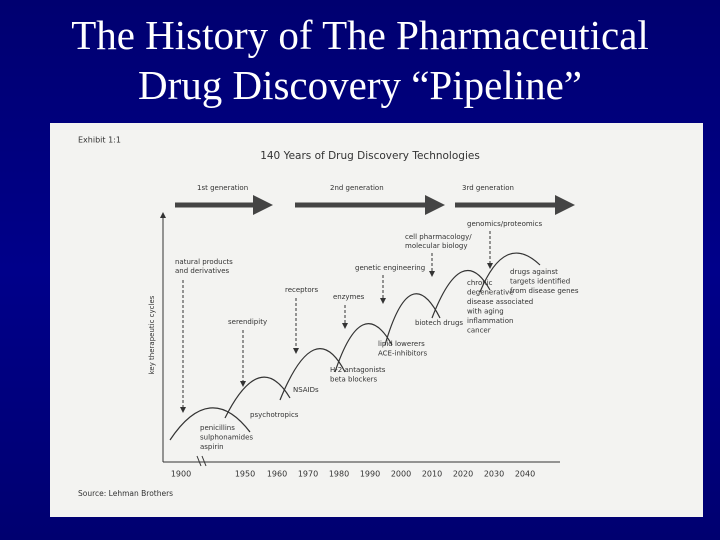  What do you see at coordinates (534, 272) in the screenshot?
I see `drug-class-label: drugs against` at bounding box center [534, 272].